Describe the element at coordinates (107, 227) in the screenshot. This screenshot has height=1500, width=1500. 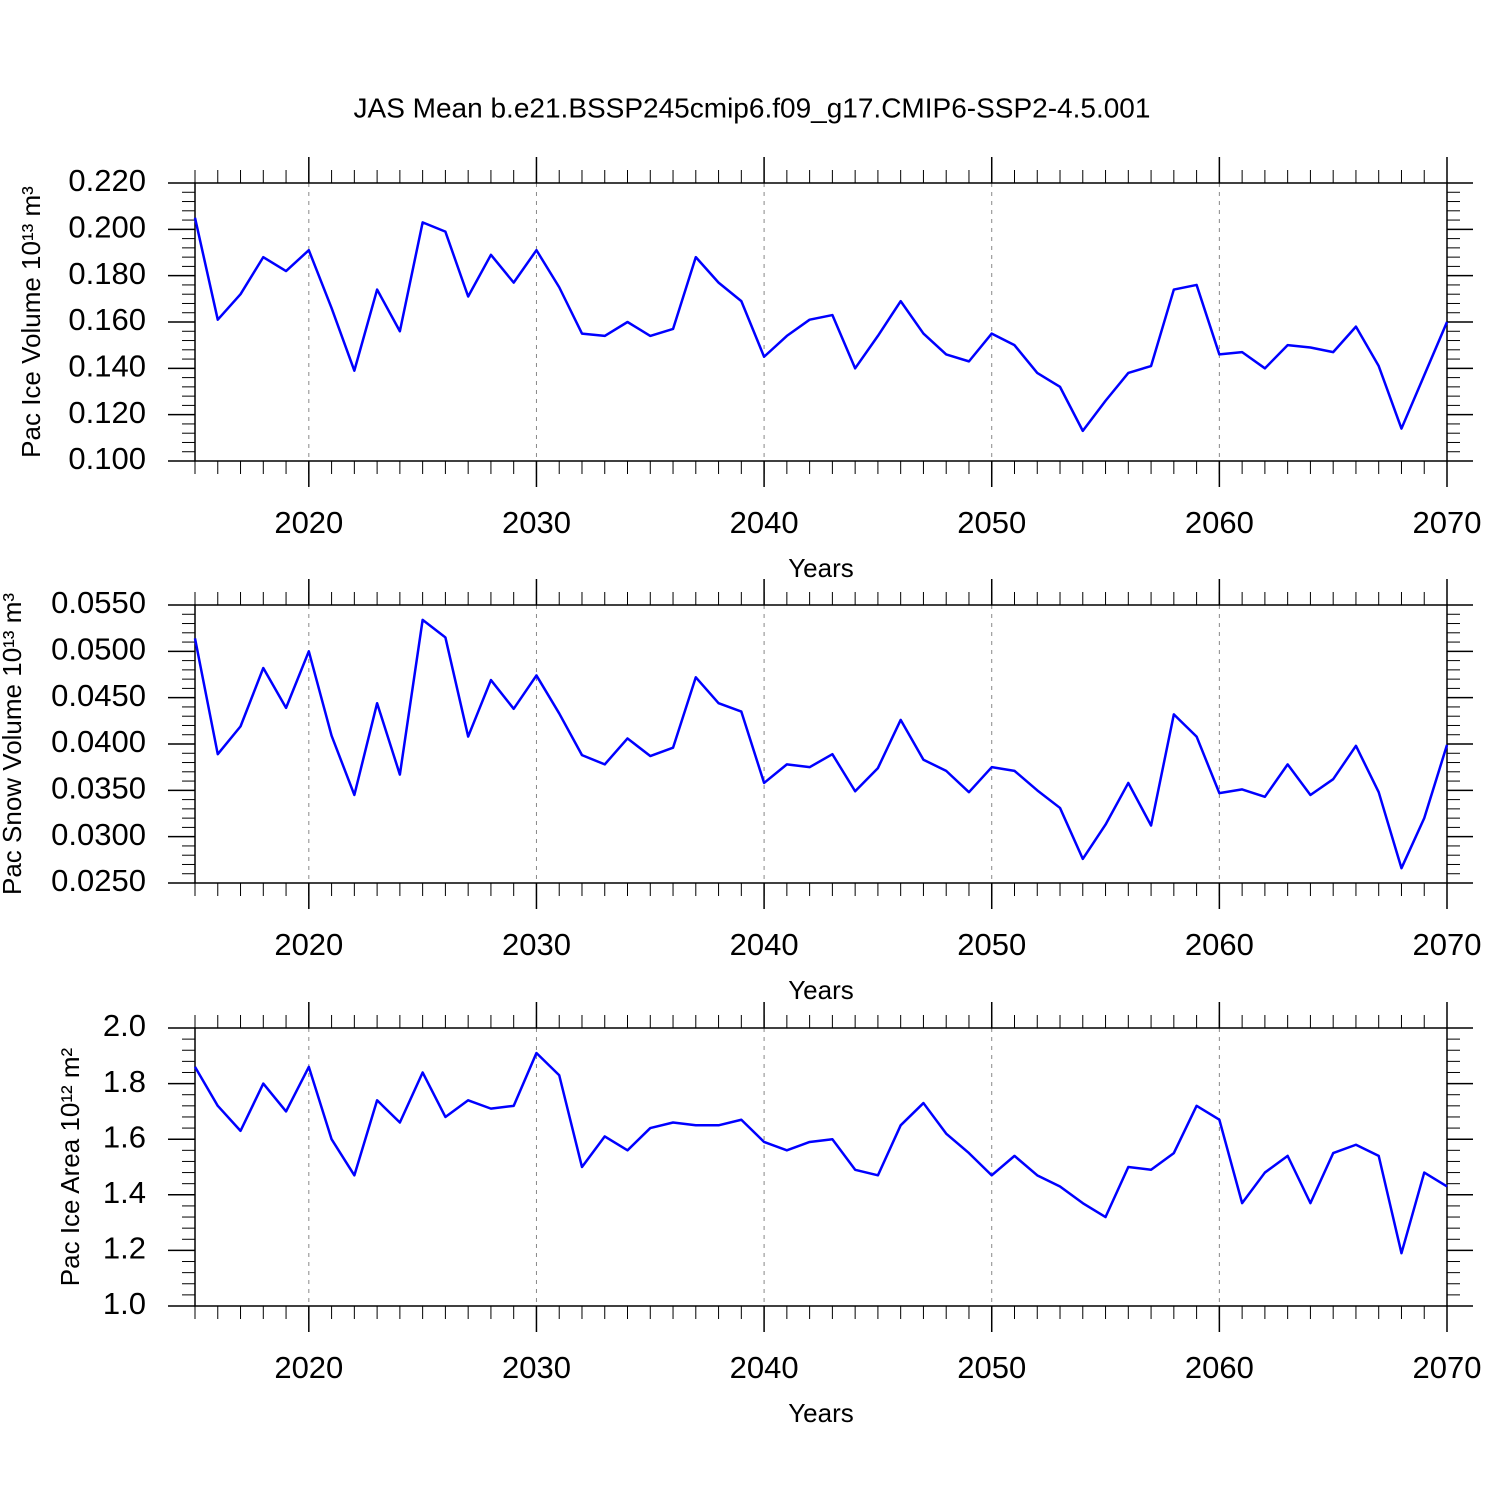
I see `y-tick-label: 0.200` at that location.